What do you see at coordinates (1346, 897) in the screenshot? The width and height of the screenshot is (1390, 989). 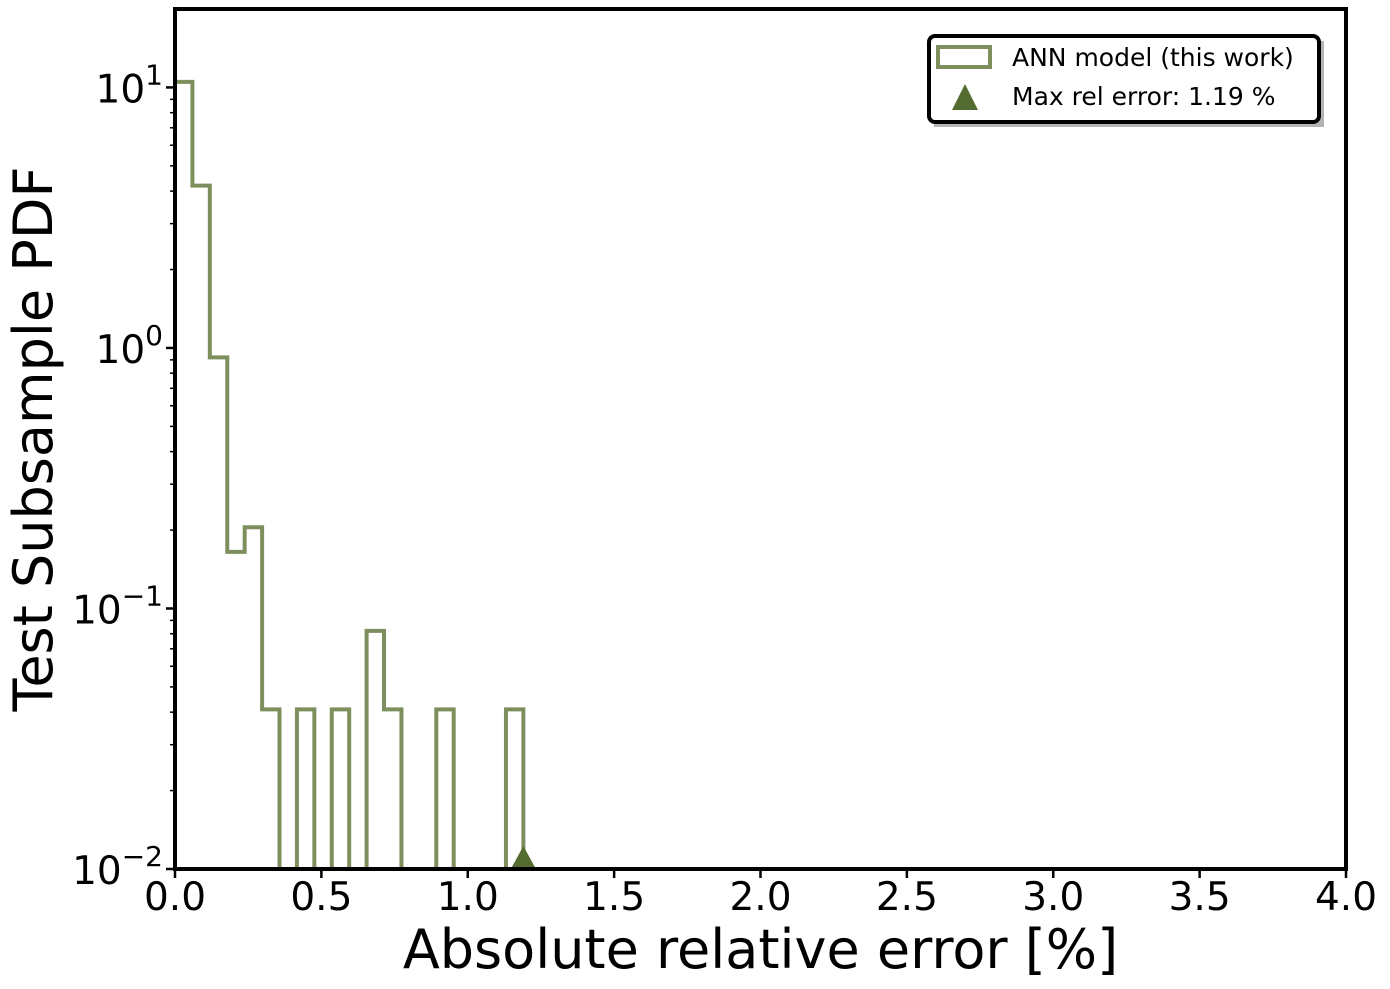 I see `x-tick-label: 4.0` at bounding box center [1346, 897].